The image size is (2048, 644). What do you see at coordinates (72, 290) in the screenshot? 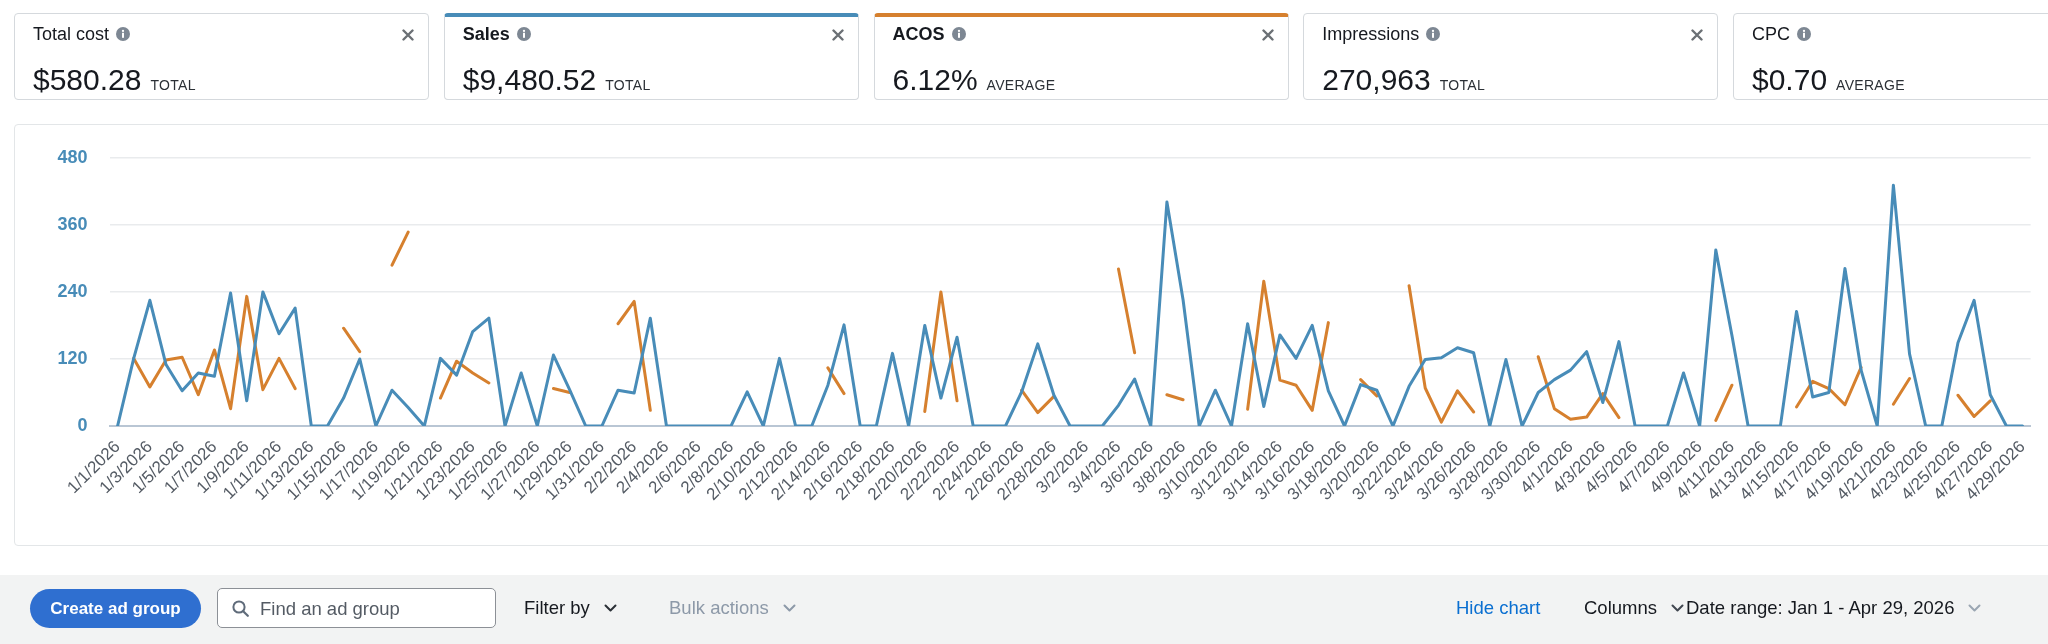
I see `y-tick-label: 240` at bounding box center [72, 290].